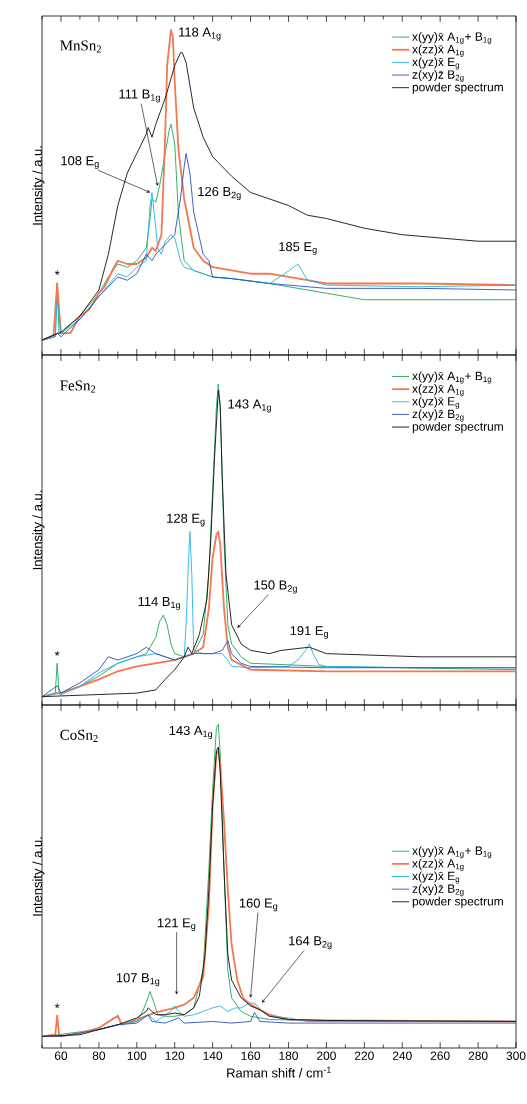  I want to click on x-tick-label: 100, so click(137, 1055).